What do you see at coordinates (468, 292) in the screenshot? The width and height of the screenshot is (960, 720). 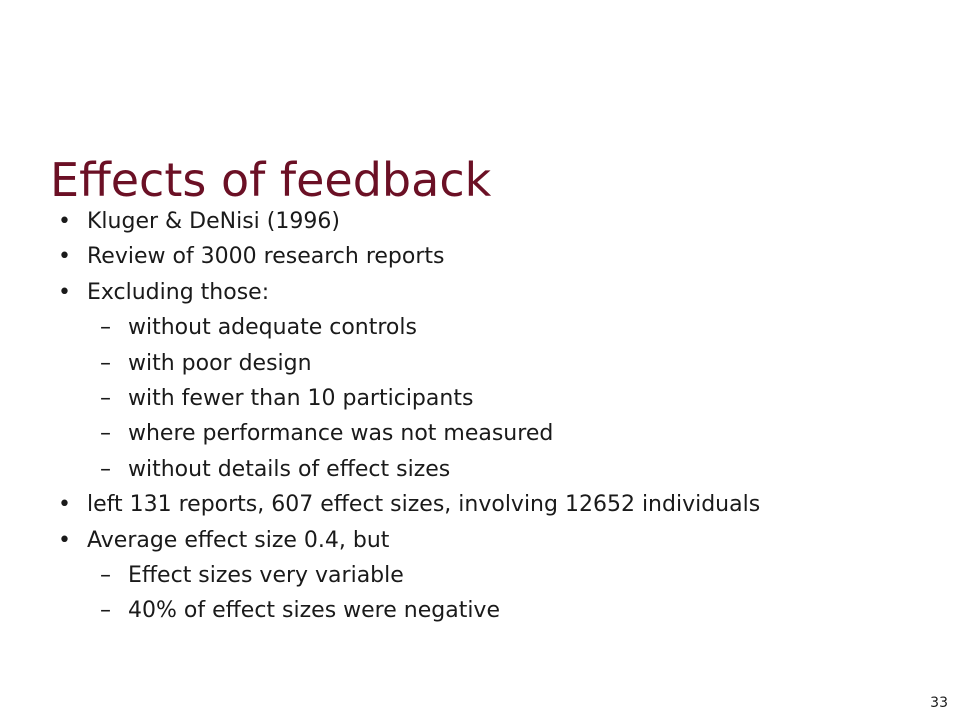 I see `bullet-excluding: Excluding those:` at bounding box center [468, 292].